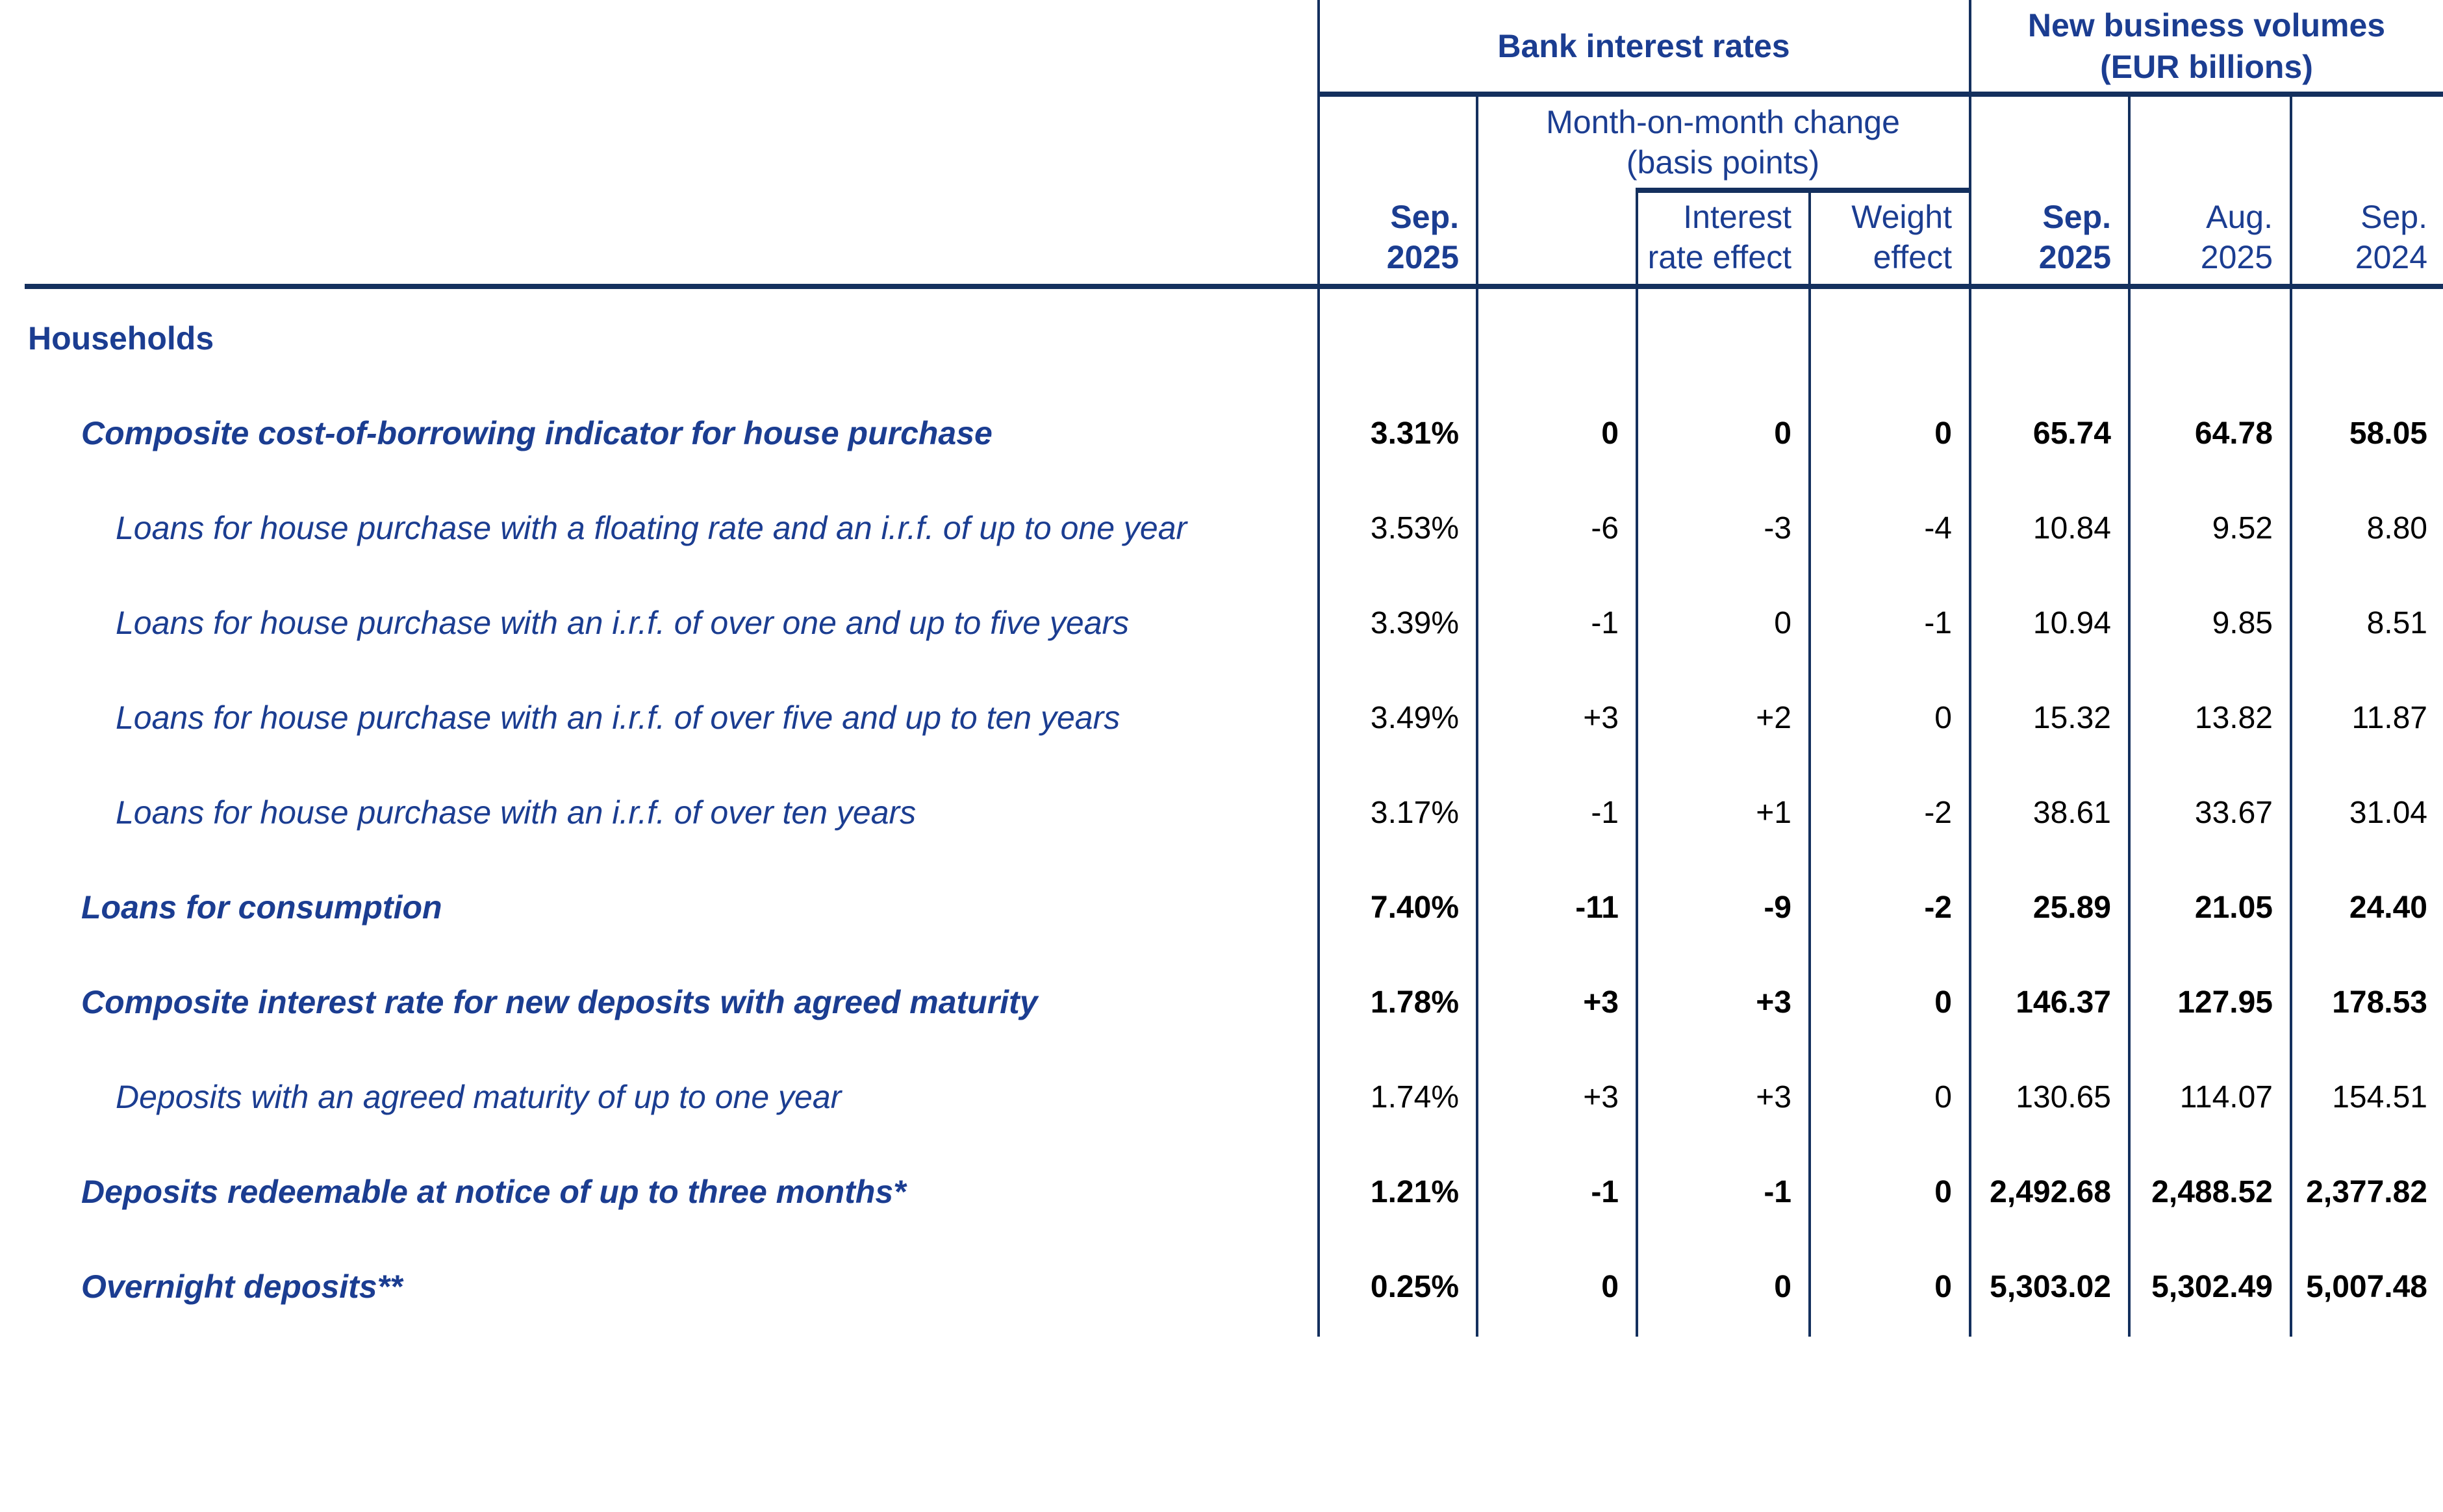 Image resolution: width=2443 pixels, height=1512 pixels. What do you see at coordinates (1414, 717) in the screenshot?
I see `value-cell: 3.49%` at bounding box center [1414, 717].